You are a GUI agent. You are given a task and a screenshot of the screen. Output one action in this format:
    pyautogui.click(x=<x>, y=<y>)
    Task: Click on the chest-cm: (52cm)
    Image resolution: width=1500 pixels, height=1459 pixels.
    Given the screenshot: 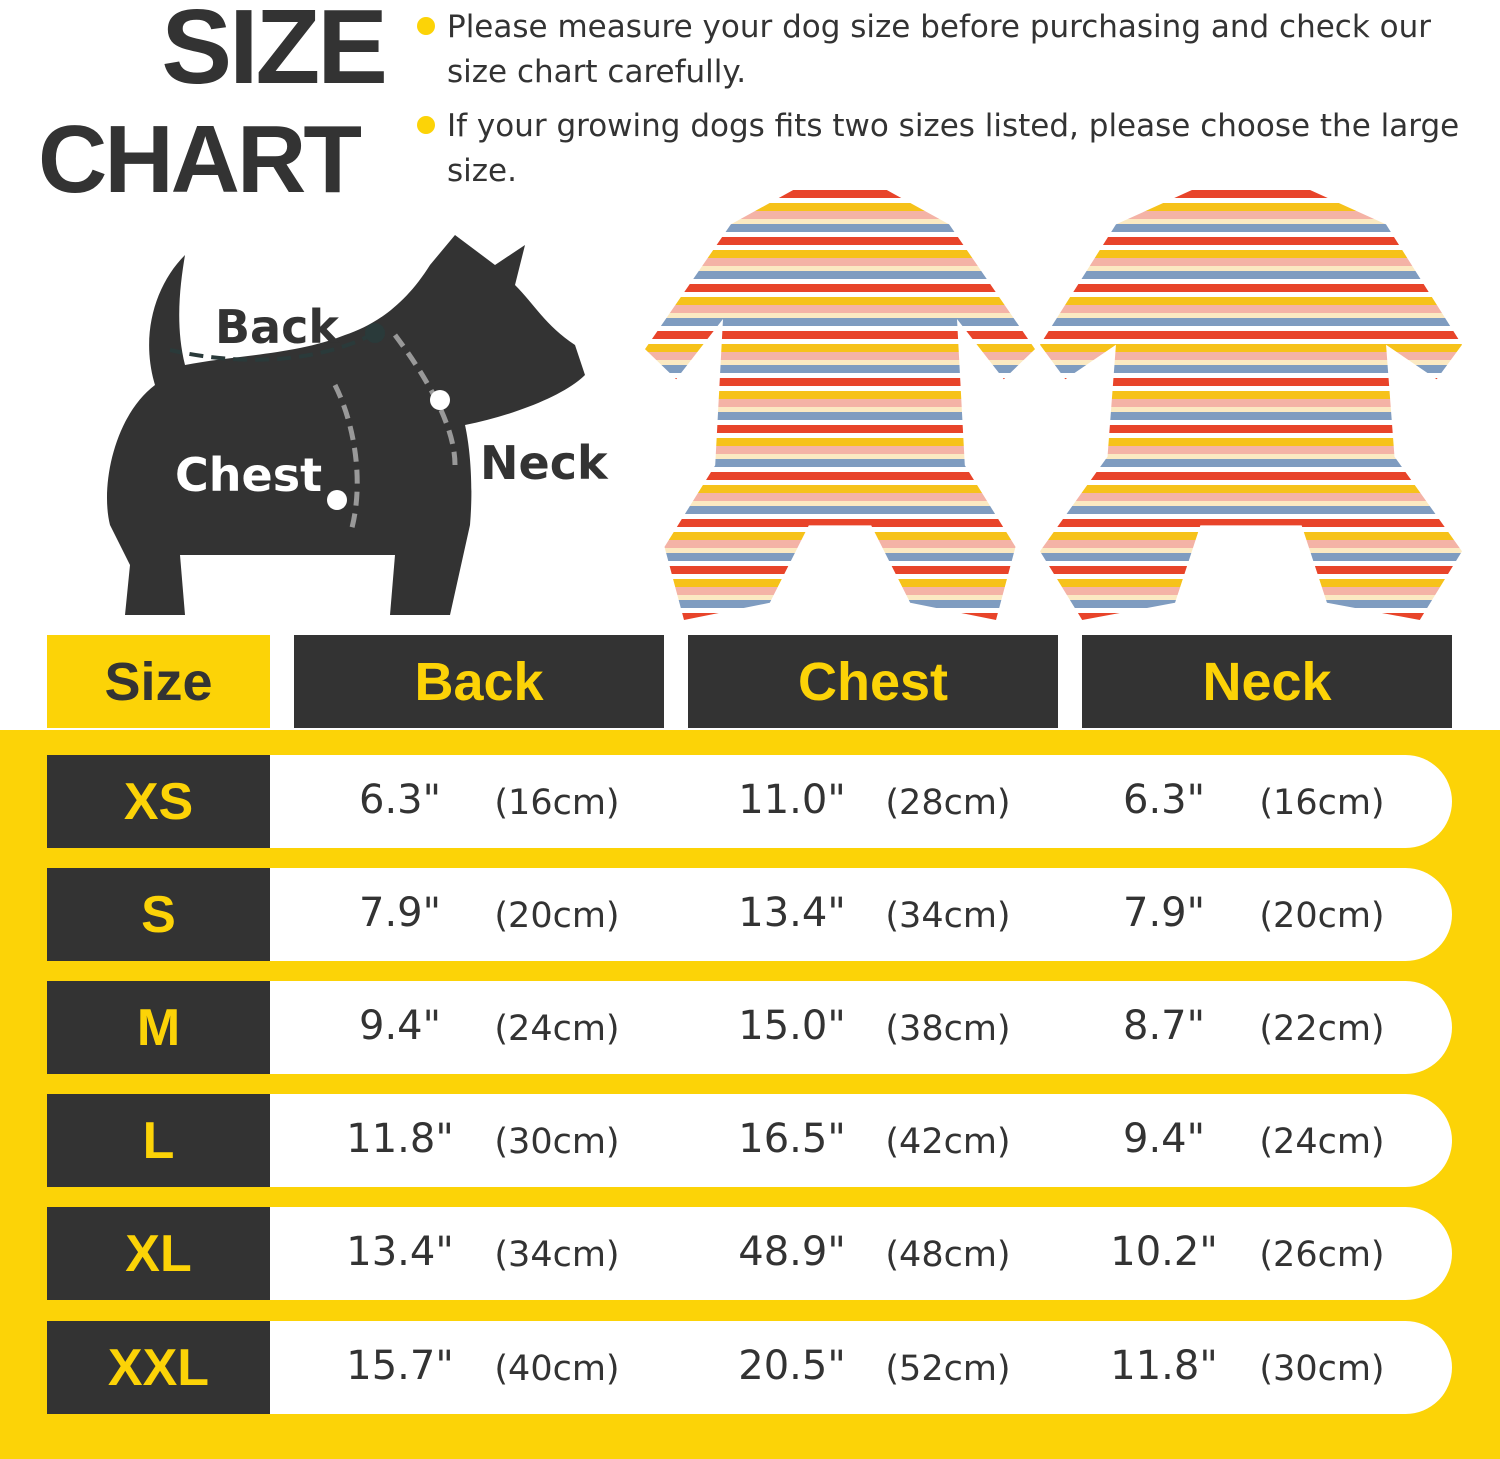 What is the action you would take?
    pyautogui.click(x=948, y=1369)
    